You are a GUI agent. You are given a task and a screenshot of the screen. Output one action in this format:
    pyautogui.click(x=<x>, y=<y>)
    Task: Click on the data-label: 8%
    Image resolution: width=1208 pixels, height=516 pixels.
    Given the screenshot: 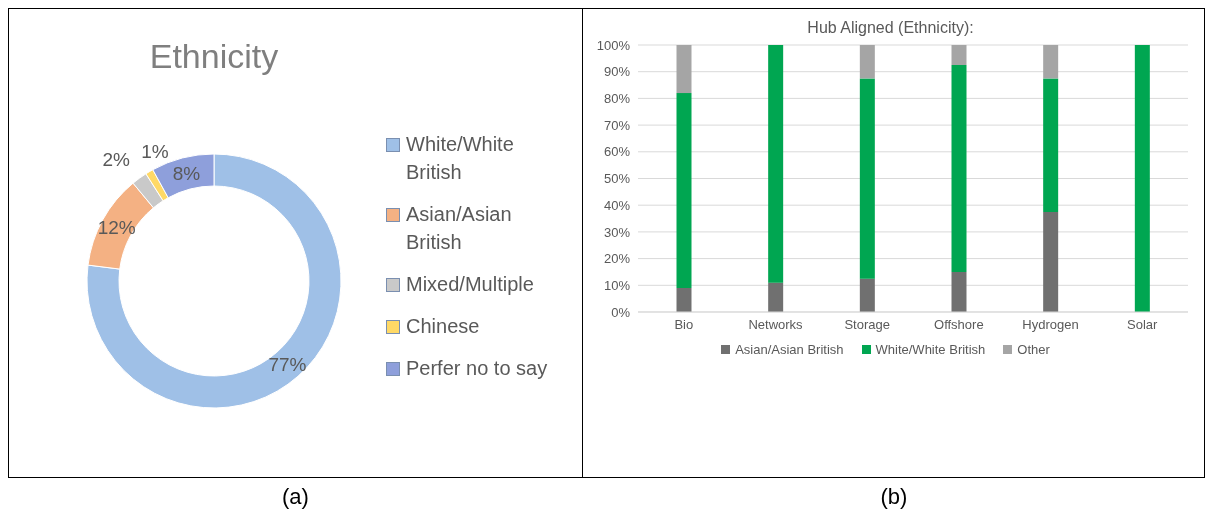 What is the action you would take?
    pyautogui.click(x=186, y=173)
    